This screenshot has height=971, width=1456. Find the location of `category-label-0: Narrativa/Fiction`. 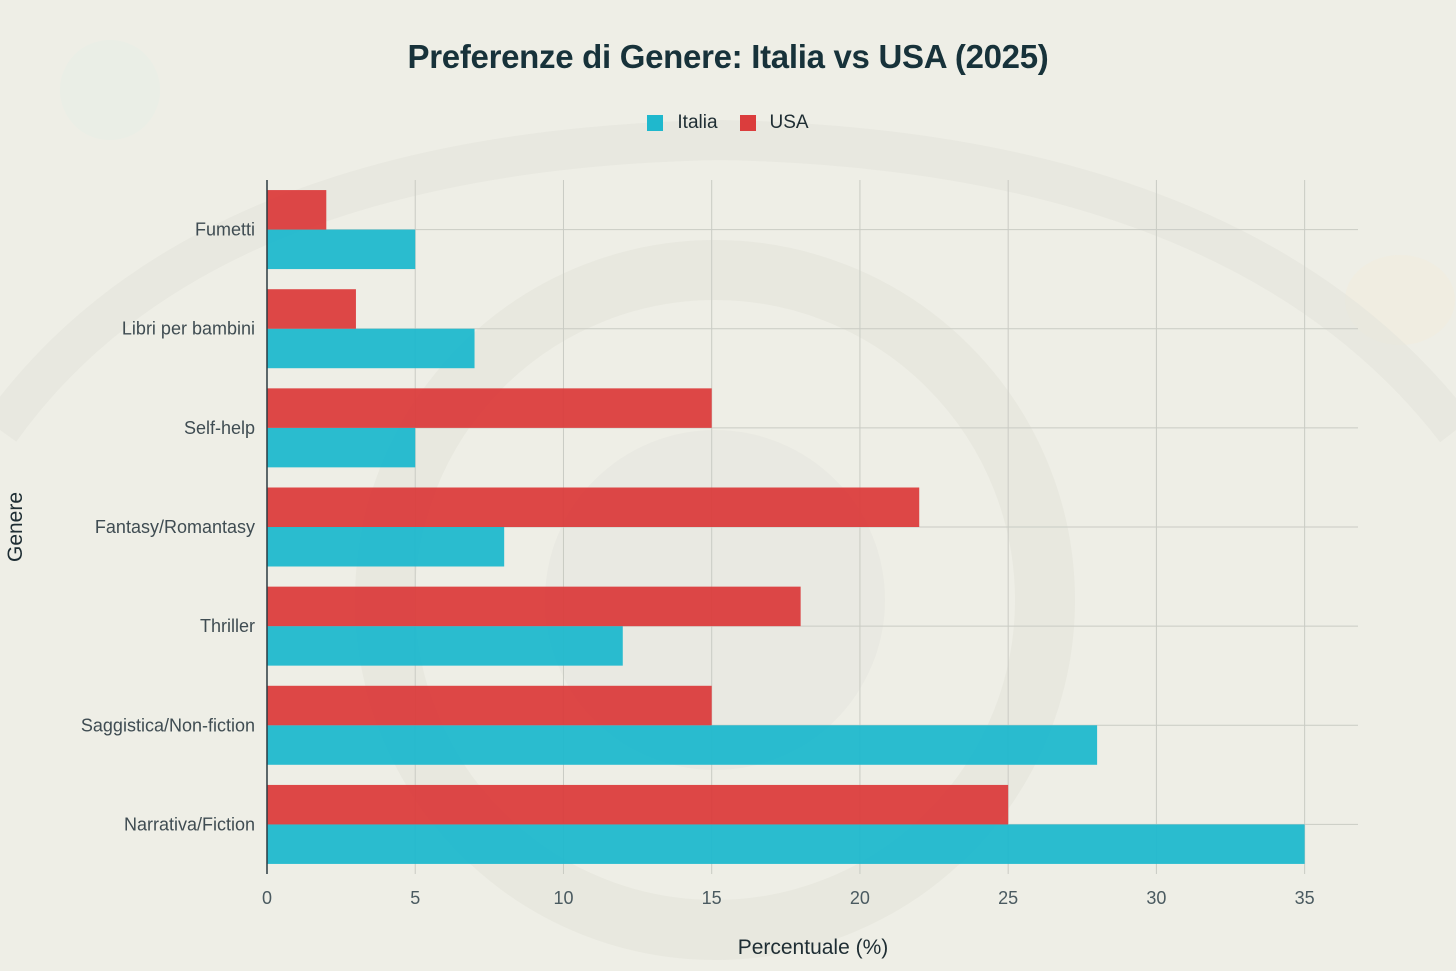

category-label-0: Narrativa/Fiction is located at coordinates (189, 824).